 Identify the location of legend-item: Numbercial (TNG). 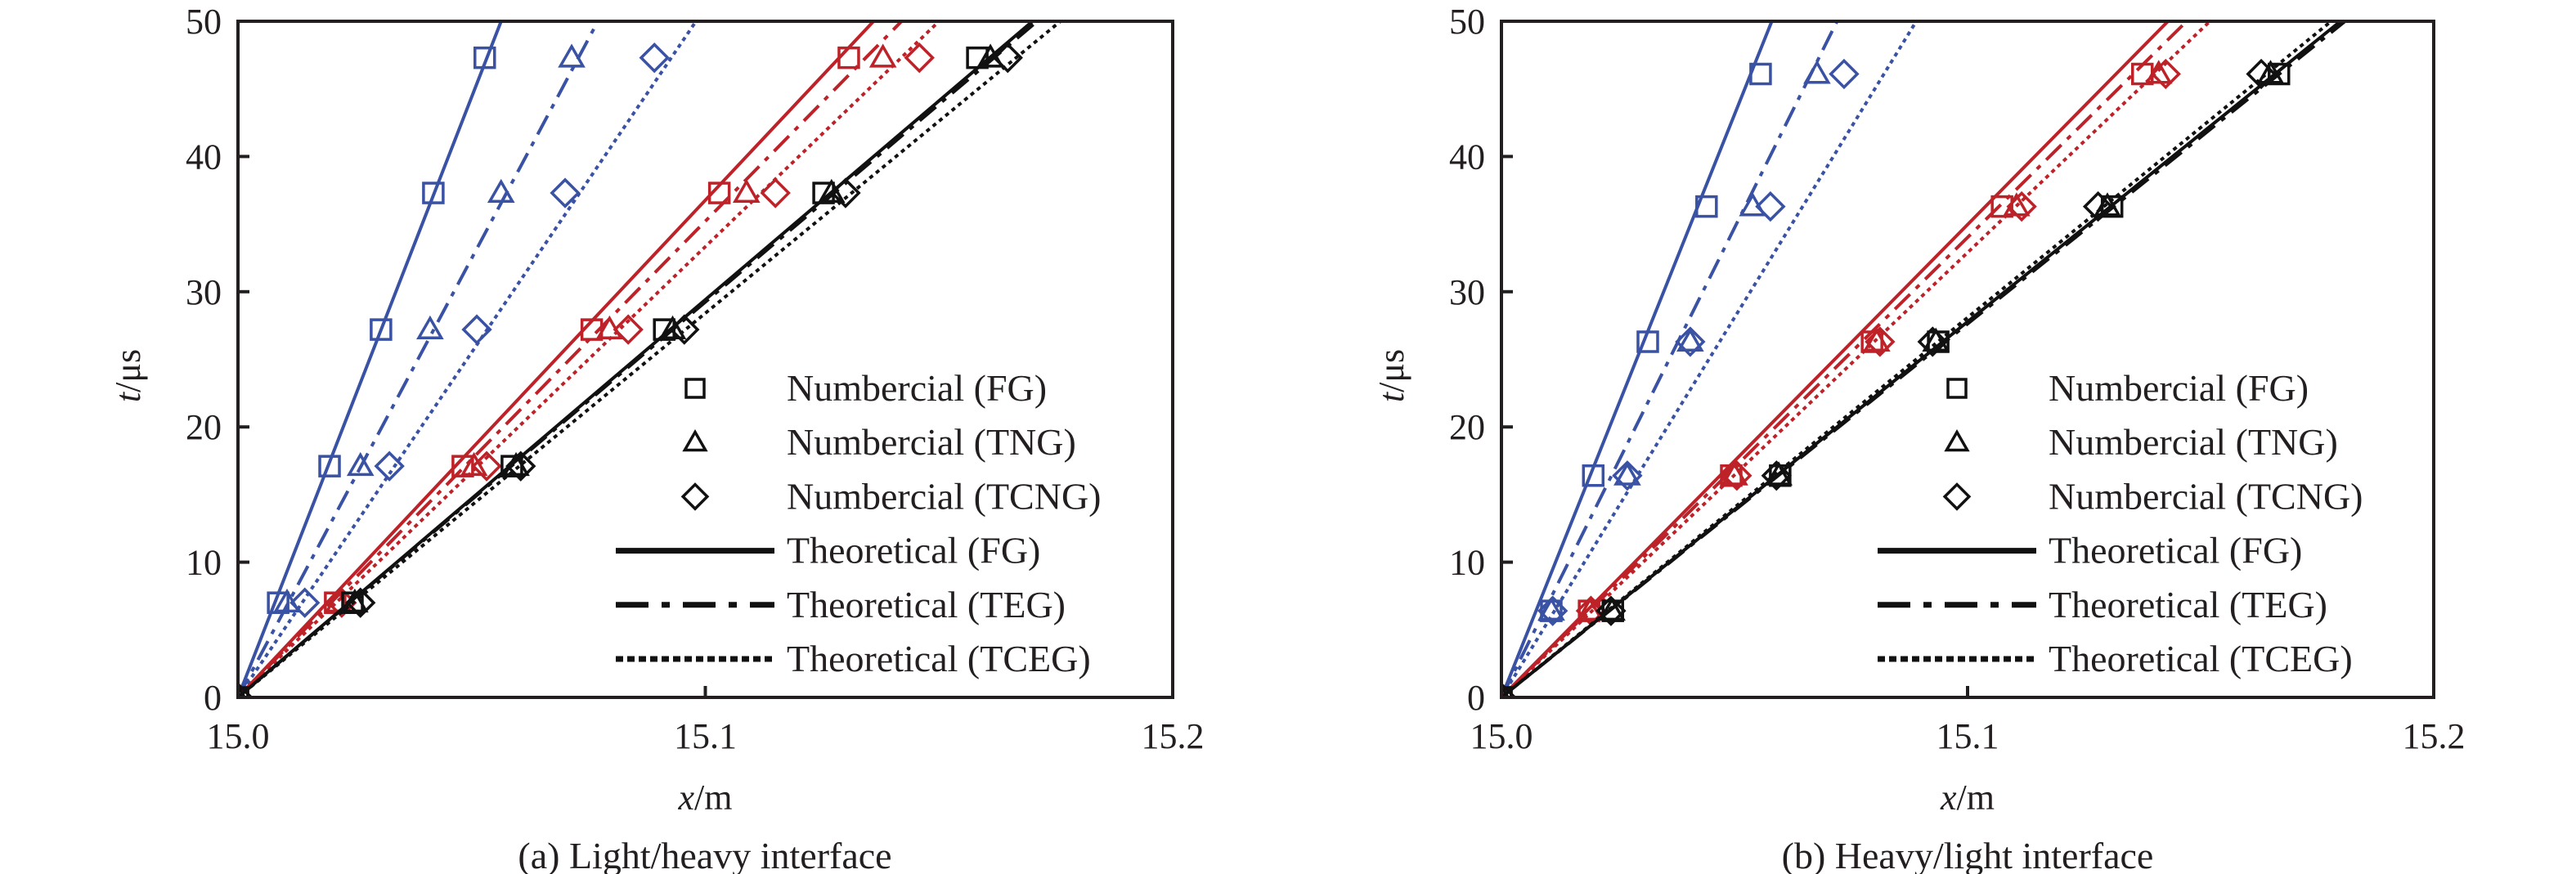
(2141, 442).